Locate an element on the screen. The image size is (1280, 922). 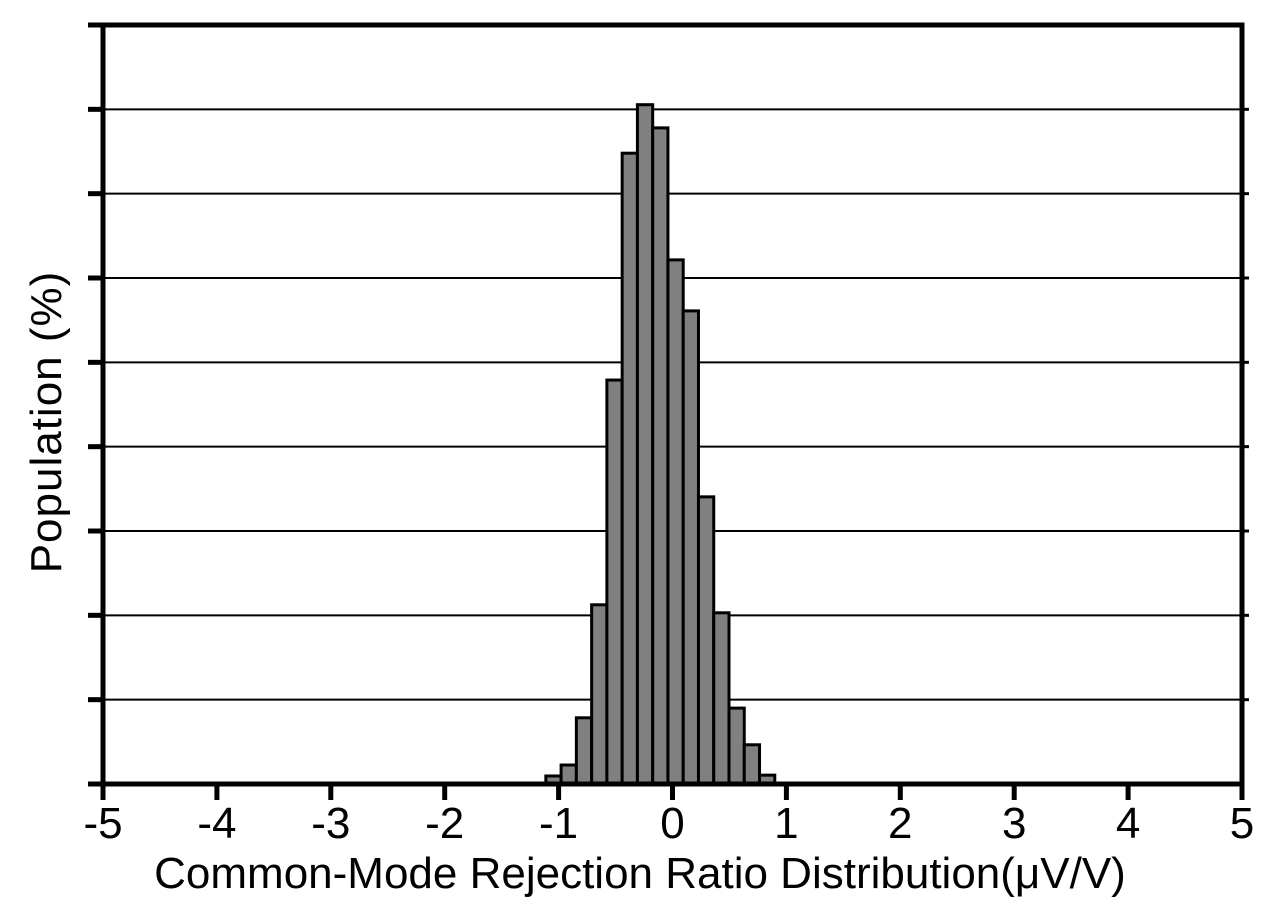
x-tick-label: 1 is located at coordinates (786, 823).